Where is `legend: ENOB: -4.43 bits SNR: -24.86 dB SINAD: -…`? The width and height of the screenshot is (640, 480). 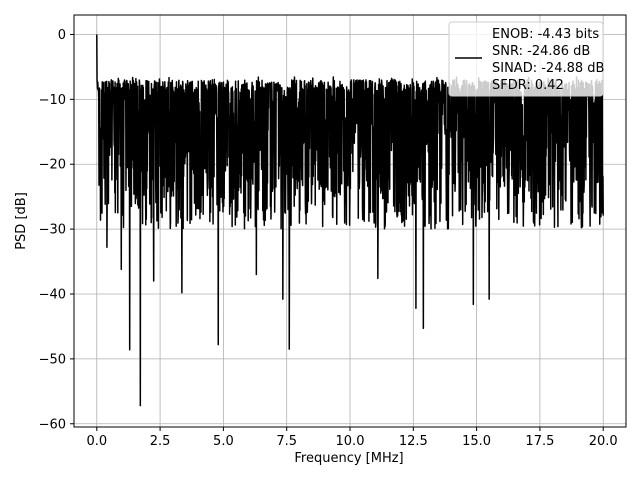 legend: ENOB: -4.43 bits SNR: -24.86 dB SINAD: -… is located at coordinates (526, 59).